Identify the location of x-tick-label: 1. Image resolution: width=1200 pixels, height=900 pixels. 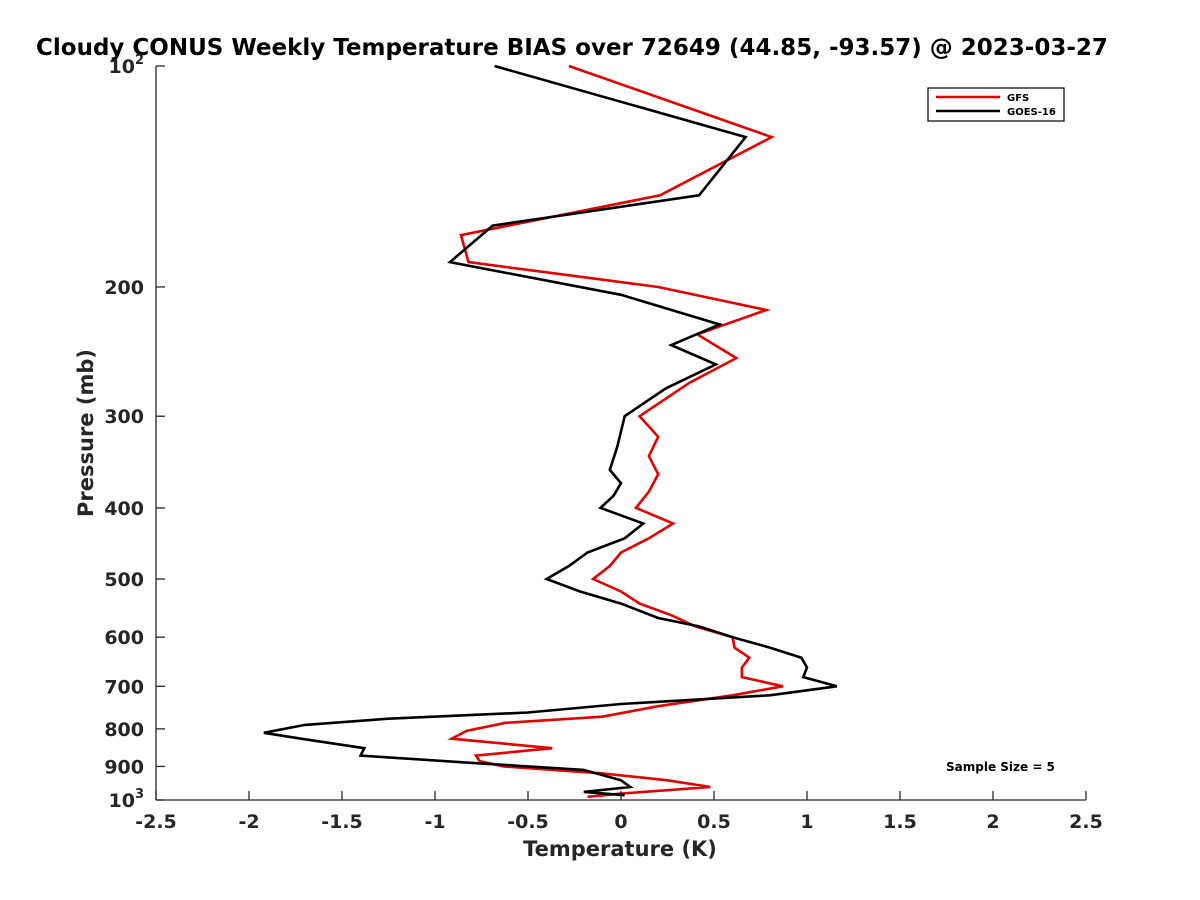
(806, 822).